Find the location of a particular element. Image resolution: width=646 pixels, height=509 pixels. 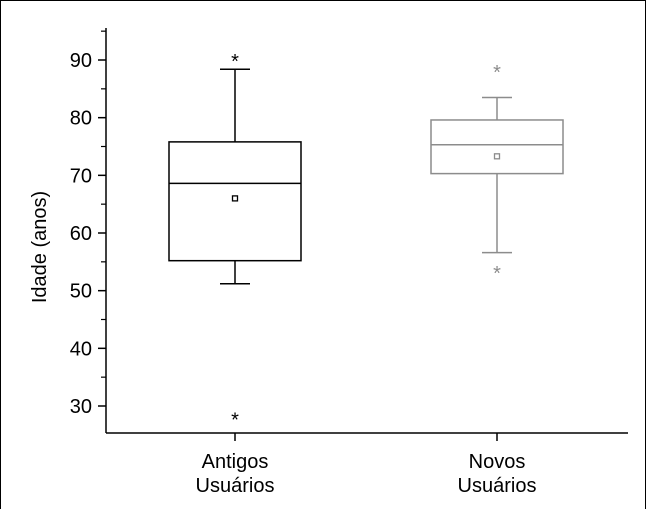

y-tick-label: 80 is located at coordinates (81, 119).